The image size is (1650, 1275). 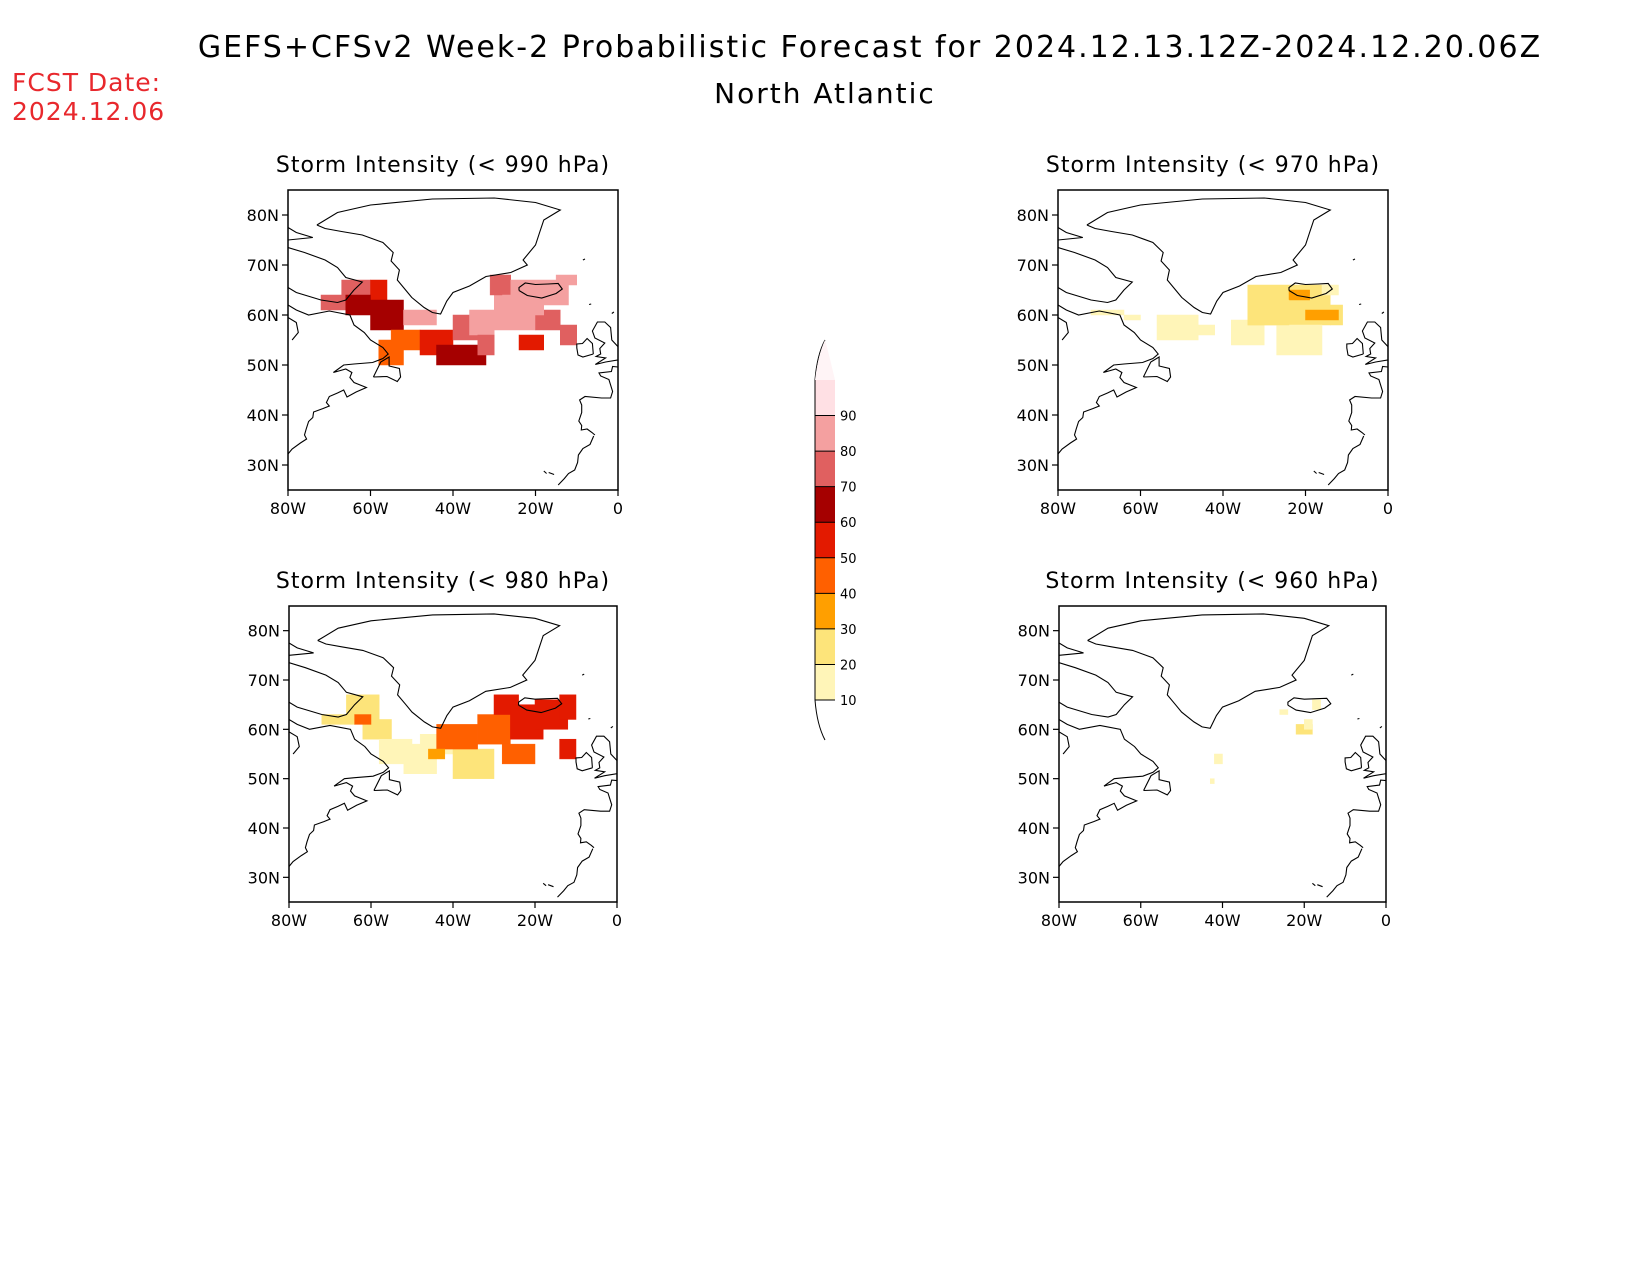 What do you see at coordinates (264, 729) in the screenshot?
I see `lat-tick-label: 60N` at bounding box center [264, 729].